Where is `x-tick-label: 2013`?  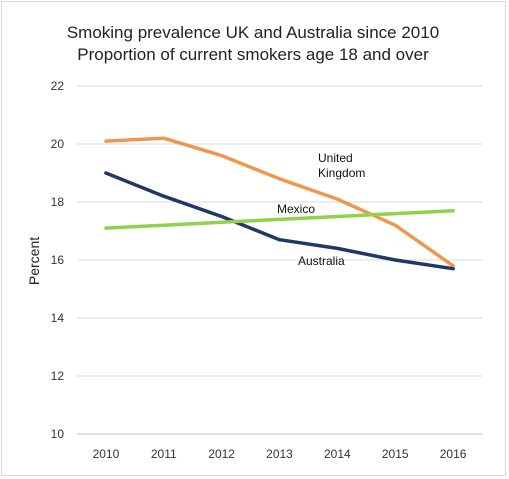
x-tick-label: 2013 is located at coordinates (279, 454).